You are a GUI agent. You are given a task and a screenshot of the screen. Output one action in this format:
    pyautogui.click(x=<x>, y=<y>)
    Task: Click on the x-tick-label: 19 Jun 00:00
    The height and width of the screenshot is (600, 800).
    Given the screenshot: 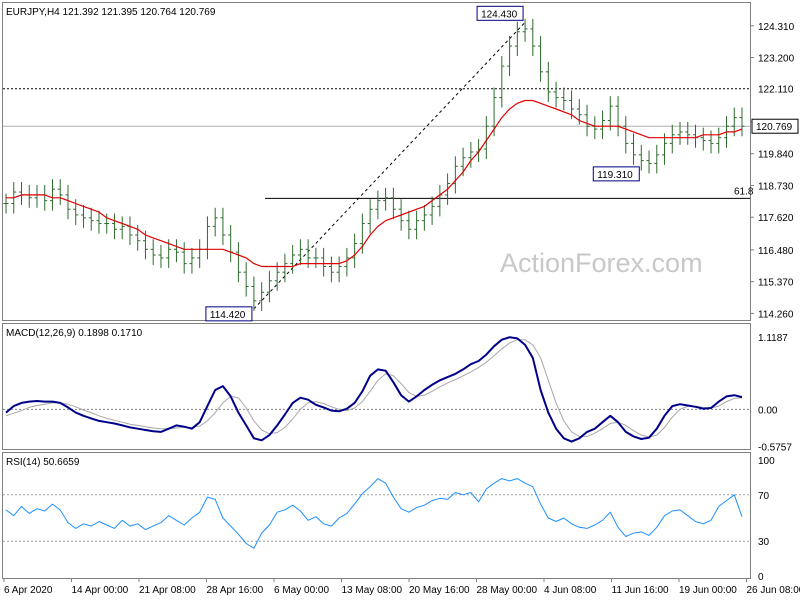 What is the action you would take?
    pyautogui.click(x=708, y=590)
    